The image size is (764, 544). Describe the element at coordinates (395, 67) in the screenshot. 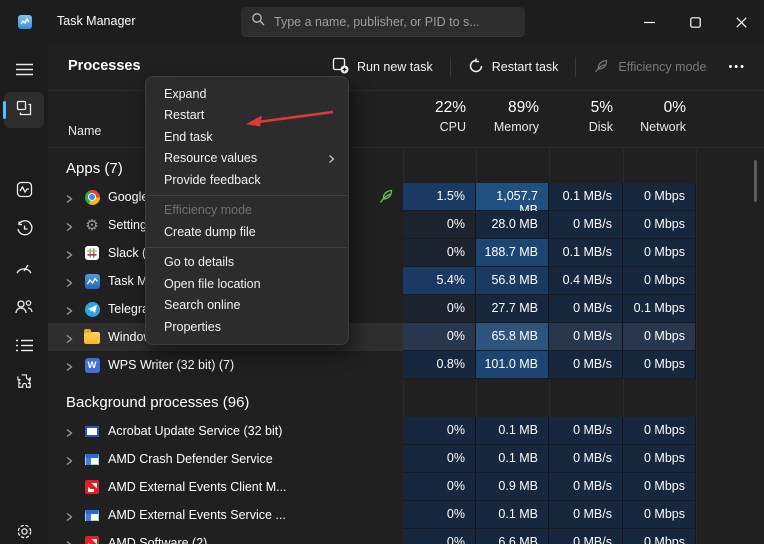

I see `run-new-task-label: Run new task` at that location.